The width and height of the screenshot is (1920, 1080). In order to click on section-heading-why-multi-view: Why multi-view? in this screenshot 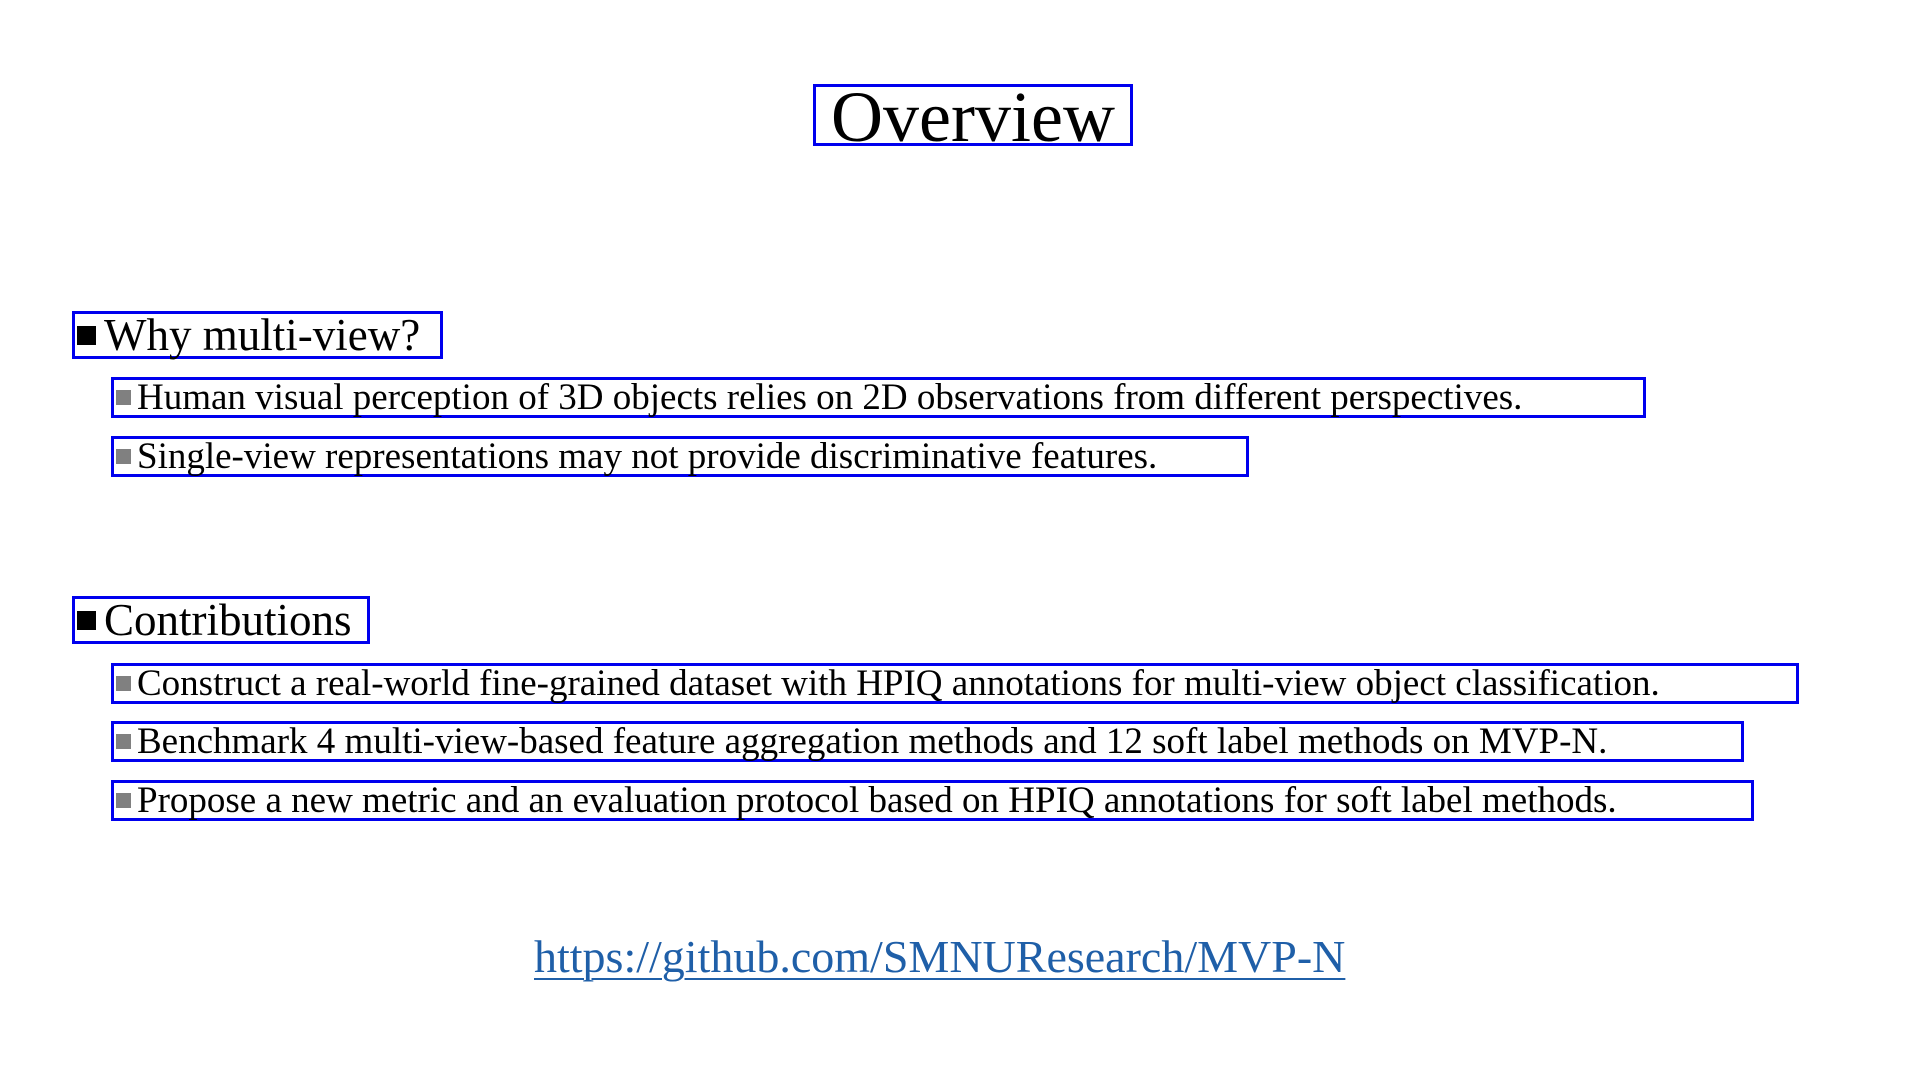, I will do `click(257, 335)`.